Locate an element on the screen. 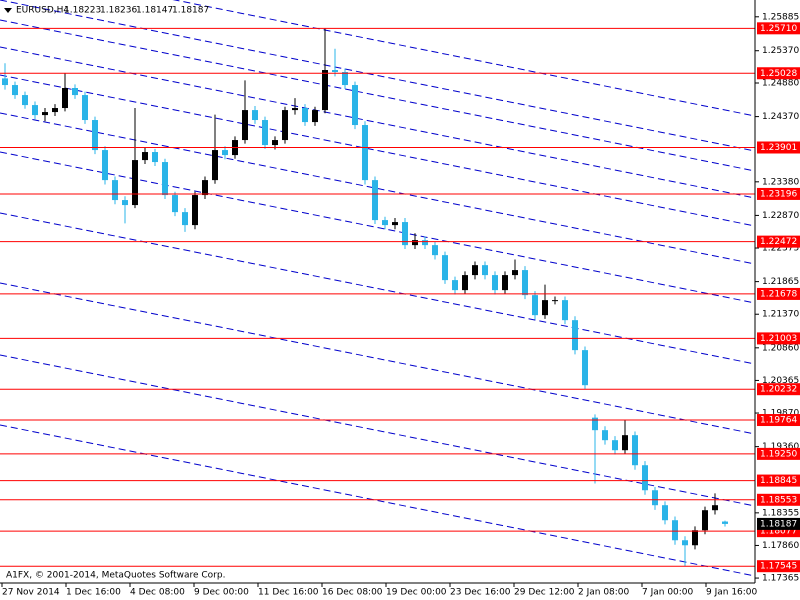 This screenshot has height=600, width=800. x-tick-label: 9 Dec 00:00 is located at coordinates (221, 593).